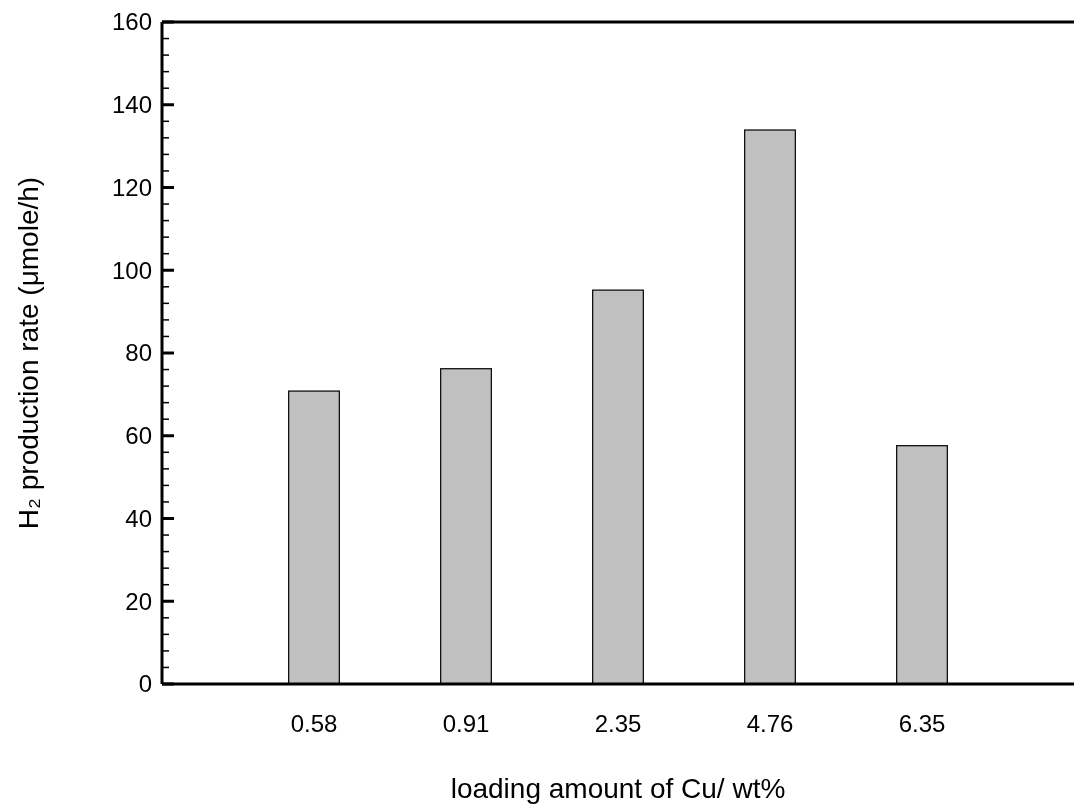 The width and height of the screenshot is (1074, 812). What do you see at coordinates (138, 601) in the screenshot?
I see `y-tick-label: 20` at bounding box center [138, 601].